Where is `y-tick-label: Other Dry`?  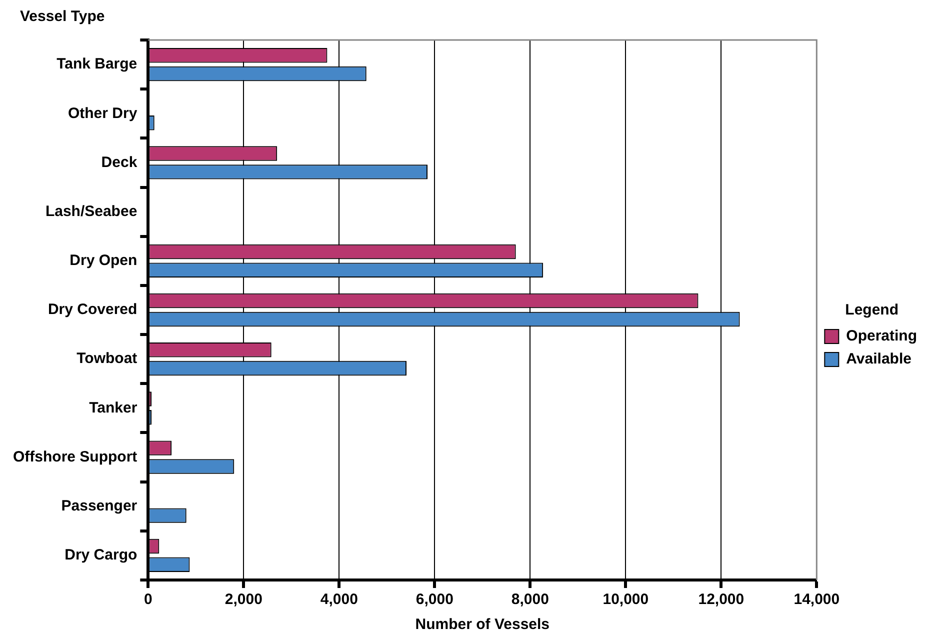
y-tick-label: Other Dry is located at coordinates (103, 113).